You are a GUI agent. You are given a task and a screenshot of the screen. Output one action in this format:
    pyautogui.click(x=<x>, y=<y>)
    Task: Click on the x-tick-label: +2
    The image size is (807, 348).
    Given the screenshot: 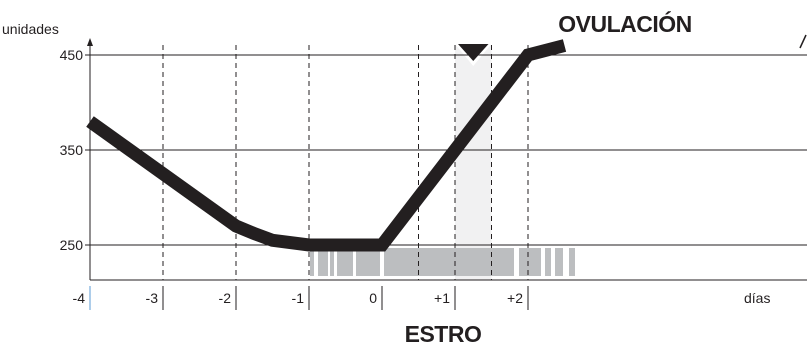 What is the action you would take?
    pyautogui.click(x=515, y=298)
    